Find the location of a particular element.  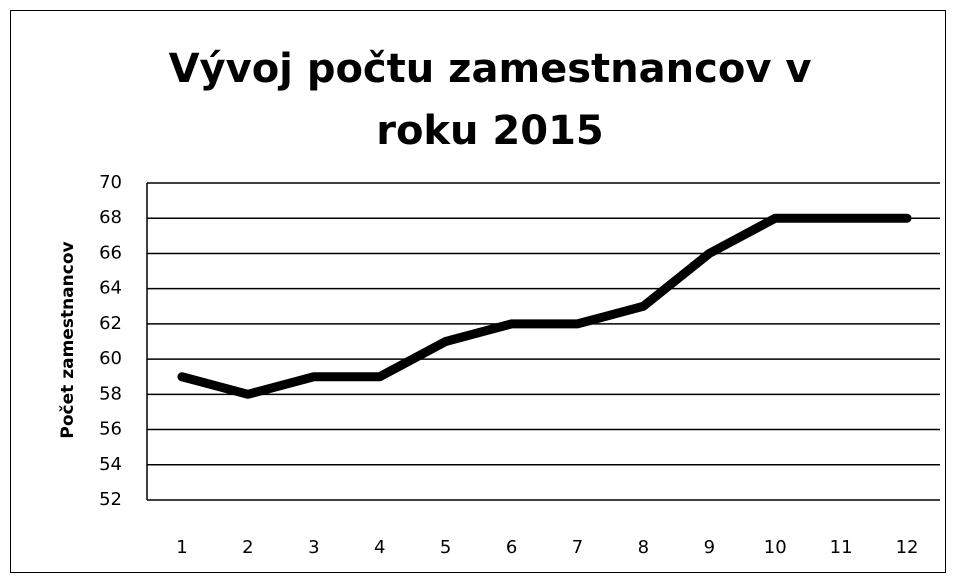

y-tick-label: 62 is located at coordinates (110, 323).